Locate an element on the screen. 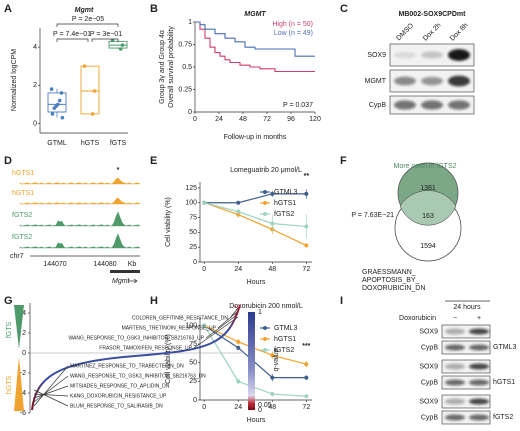 The image size is (520, 431). lane-label: Dox 2h is located at coordinates (432, 32).